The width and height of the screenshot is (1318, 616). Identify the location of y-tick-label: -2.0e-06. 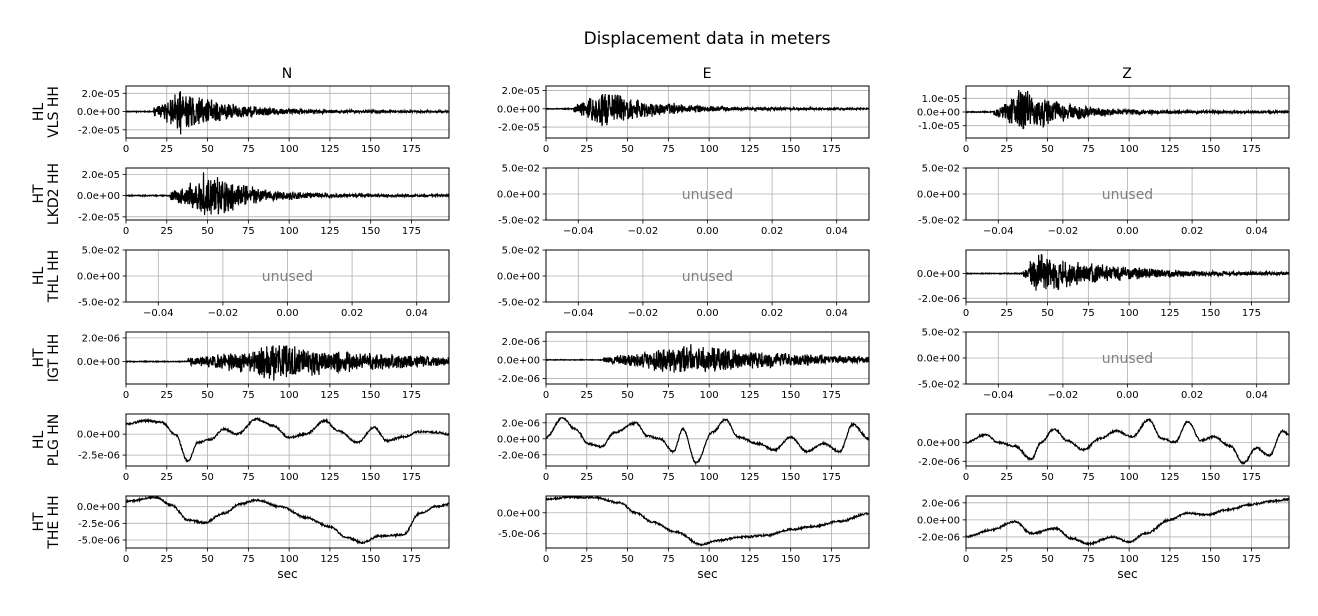
(939, 537).